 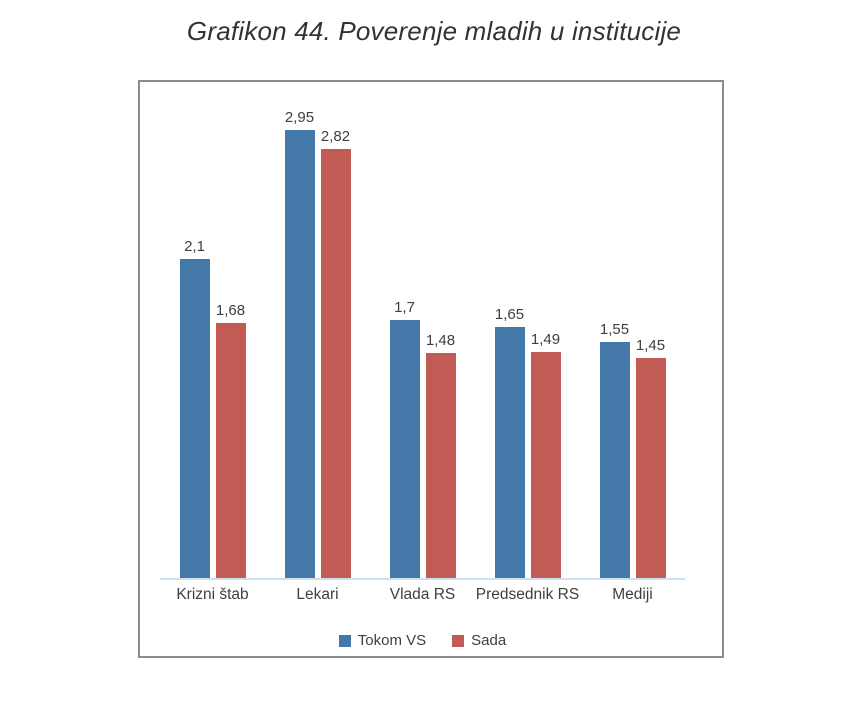 I want to click on bar-column: 2,1, so click(x=194, y=408).